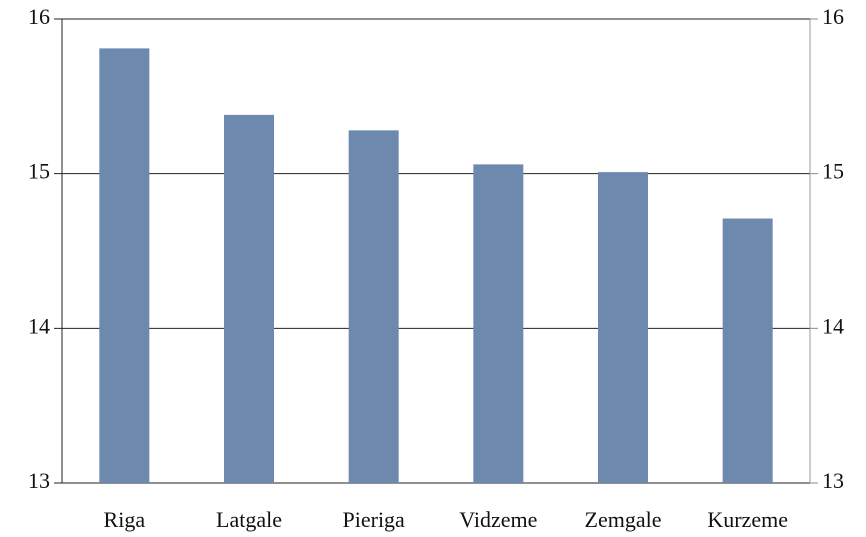 The height and width of the screenshot is (537, 866). I want to click on y-tick-label: 13, so click(39, 480).